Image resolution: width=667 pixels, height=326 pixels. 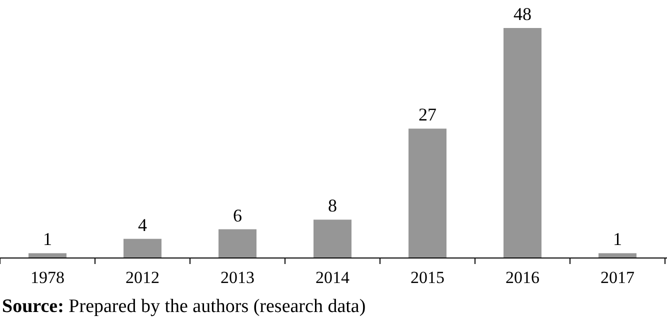 I want to click on x-tick-label: 2012, so click(x=143, y=277).